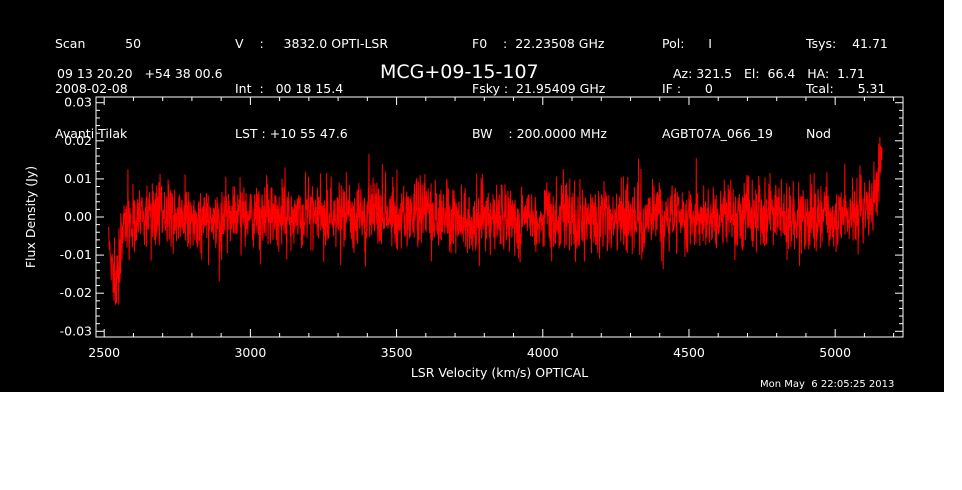 The height and width of the screenshot is (490, 962). I want to click on header-pol: Pol: I, so click(687, 43).